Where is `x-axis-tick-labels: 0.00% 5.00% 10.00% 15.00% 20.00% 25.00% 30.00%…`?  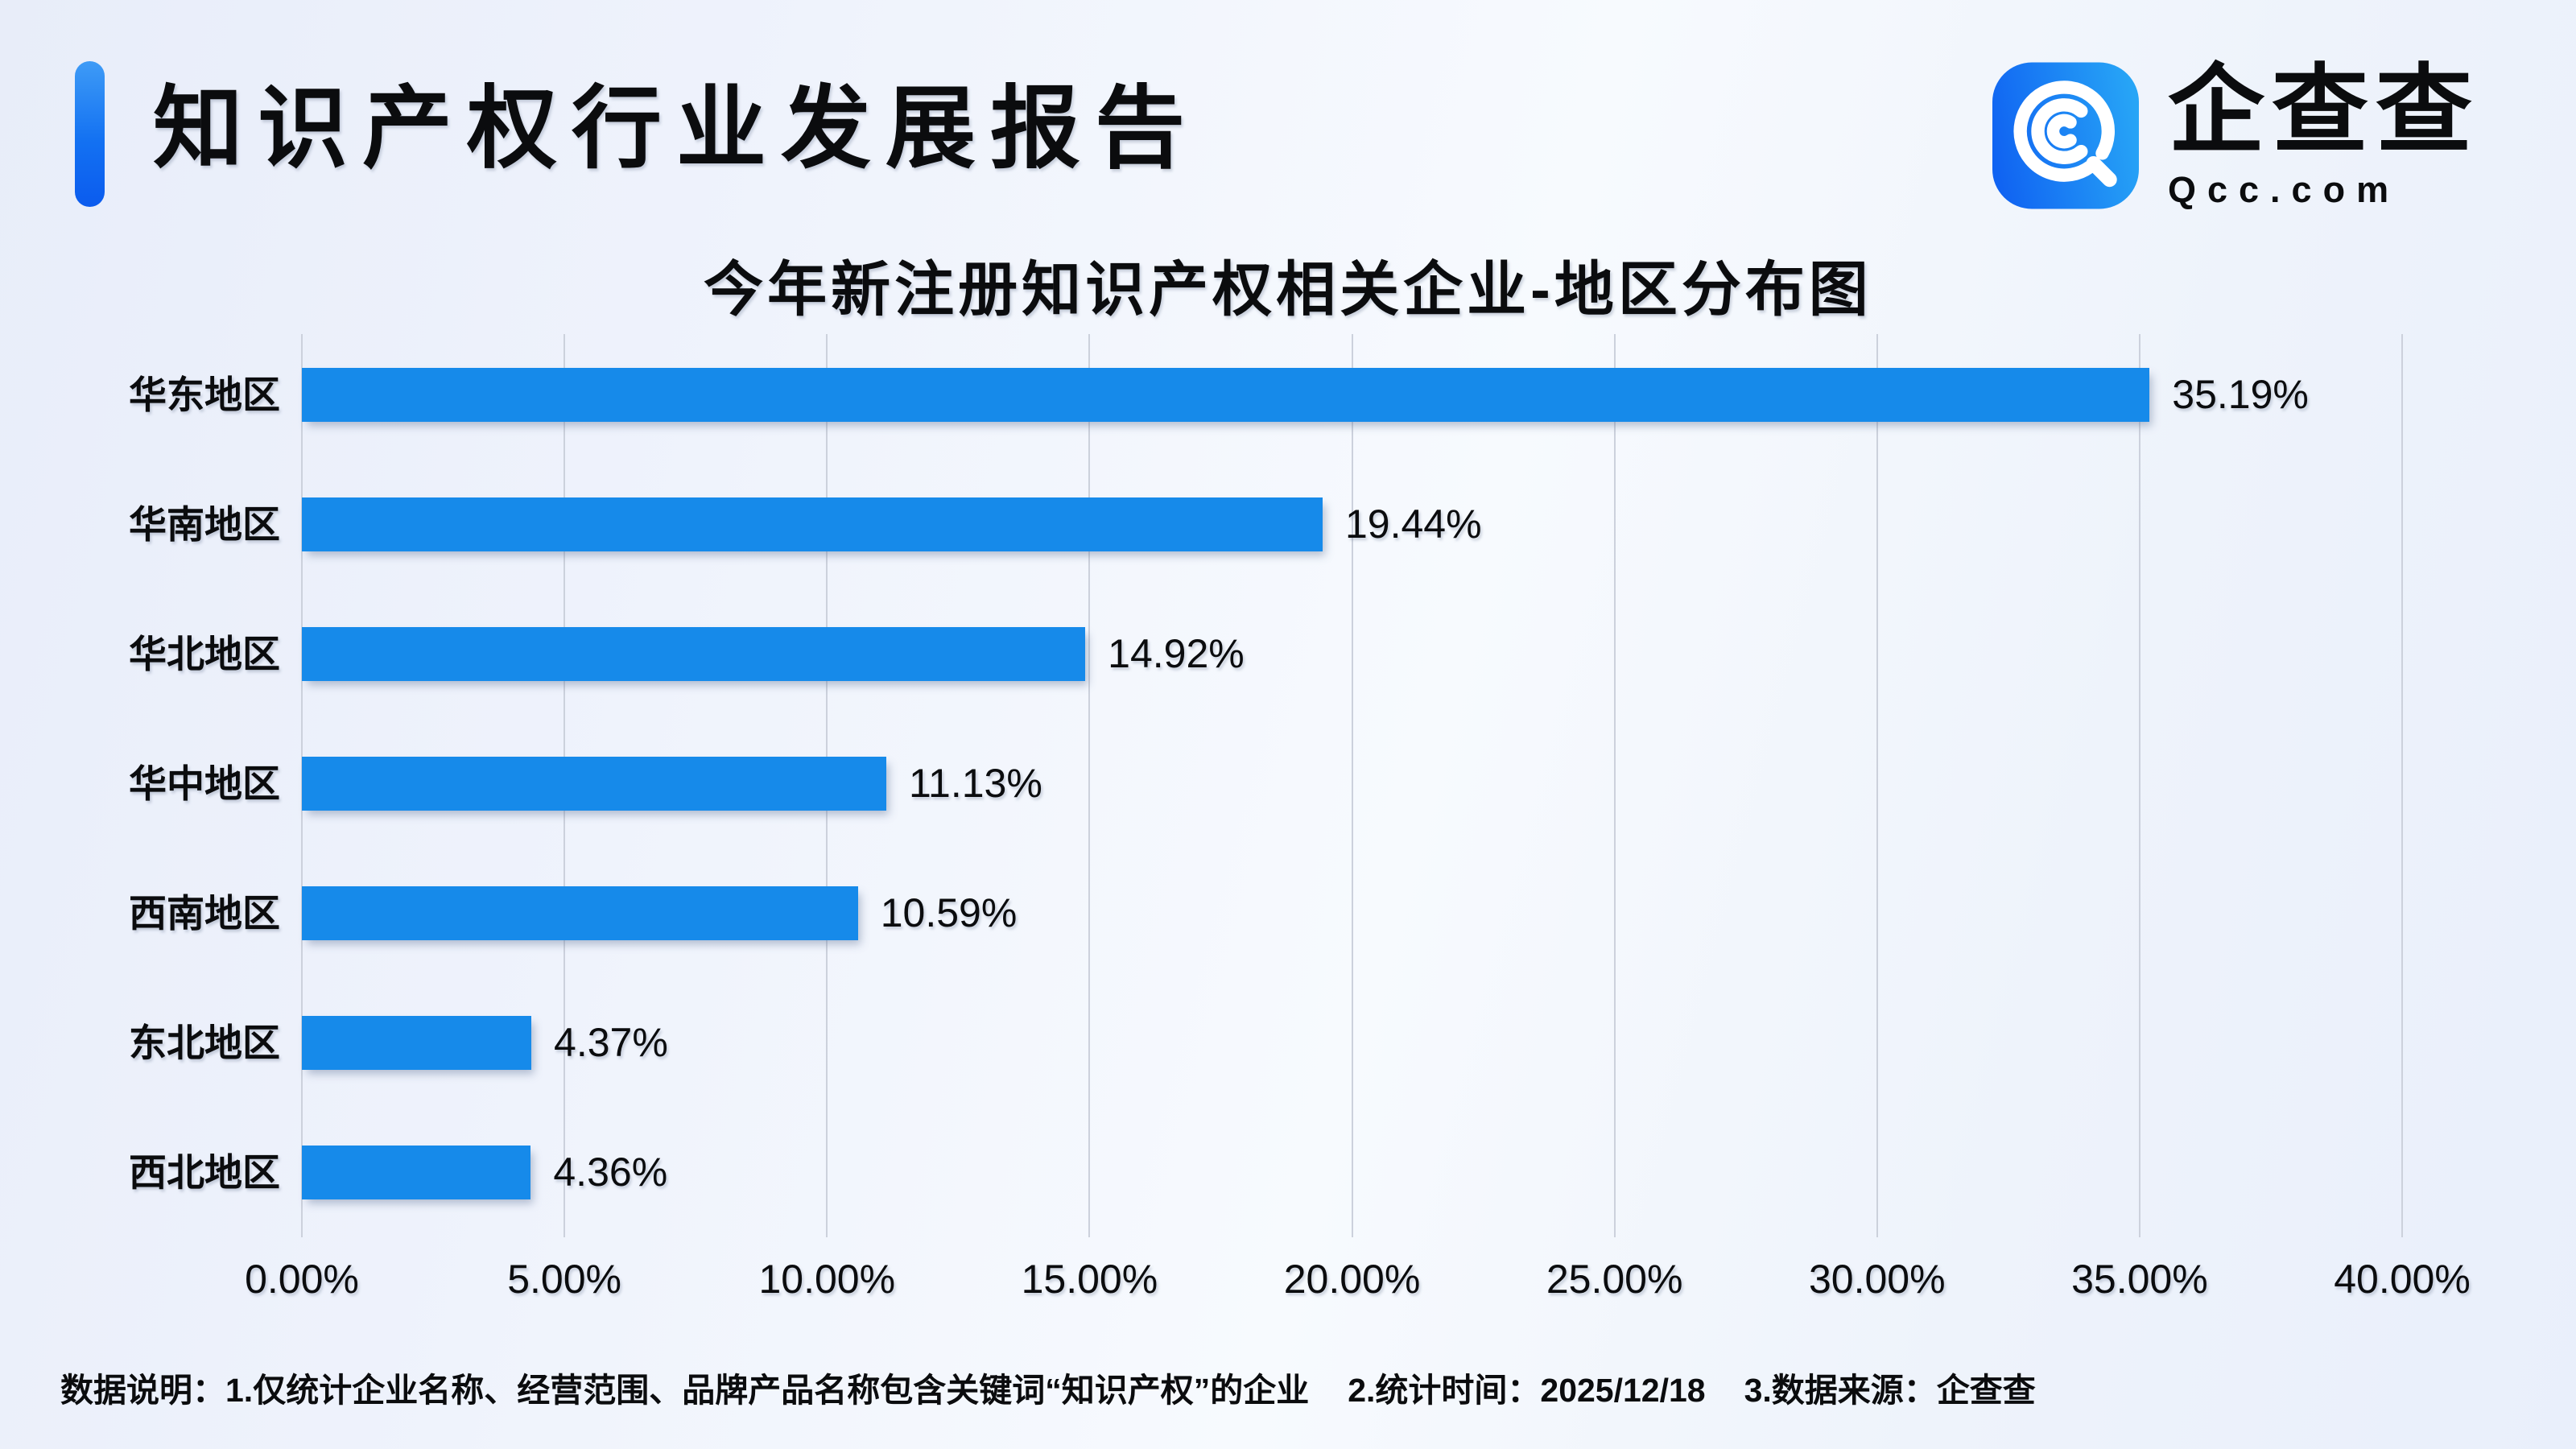 x-axis-tick-labels: 0.00% 5.00% 10.00% 15.00% 20.00% 25.00% 30.00%… is located at coordinates (1358, 1284).